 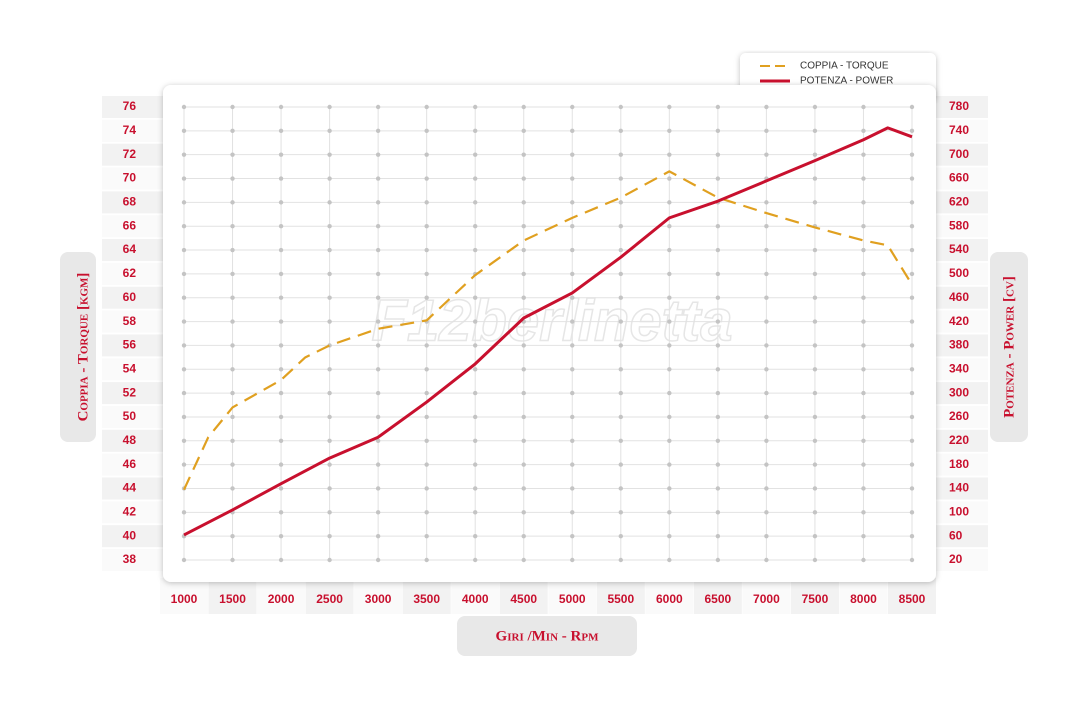 I want to click on y-tick-label: 42, so click(x=130, y=511).